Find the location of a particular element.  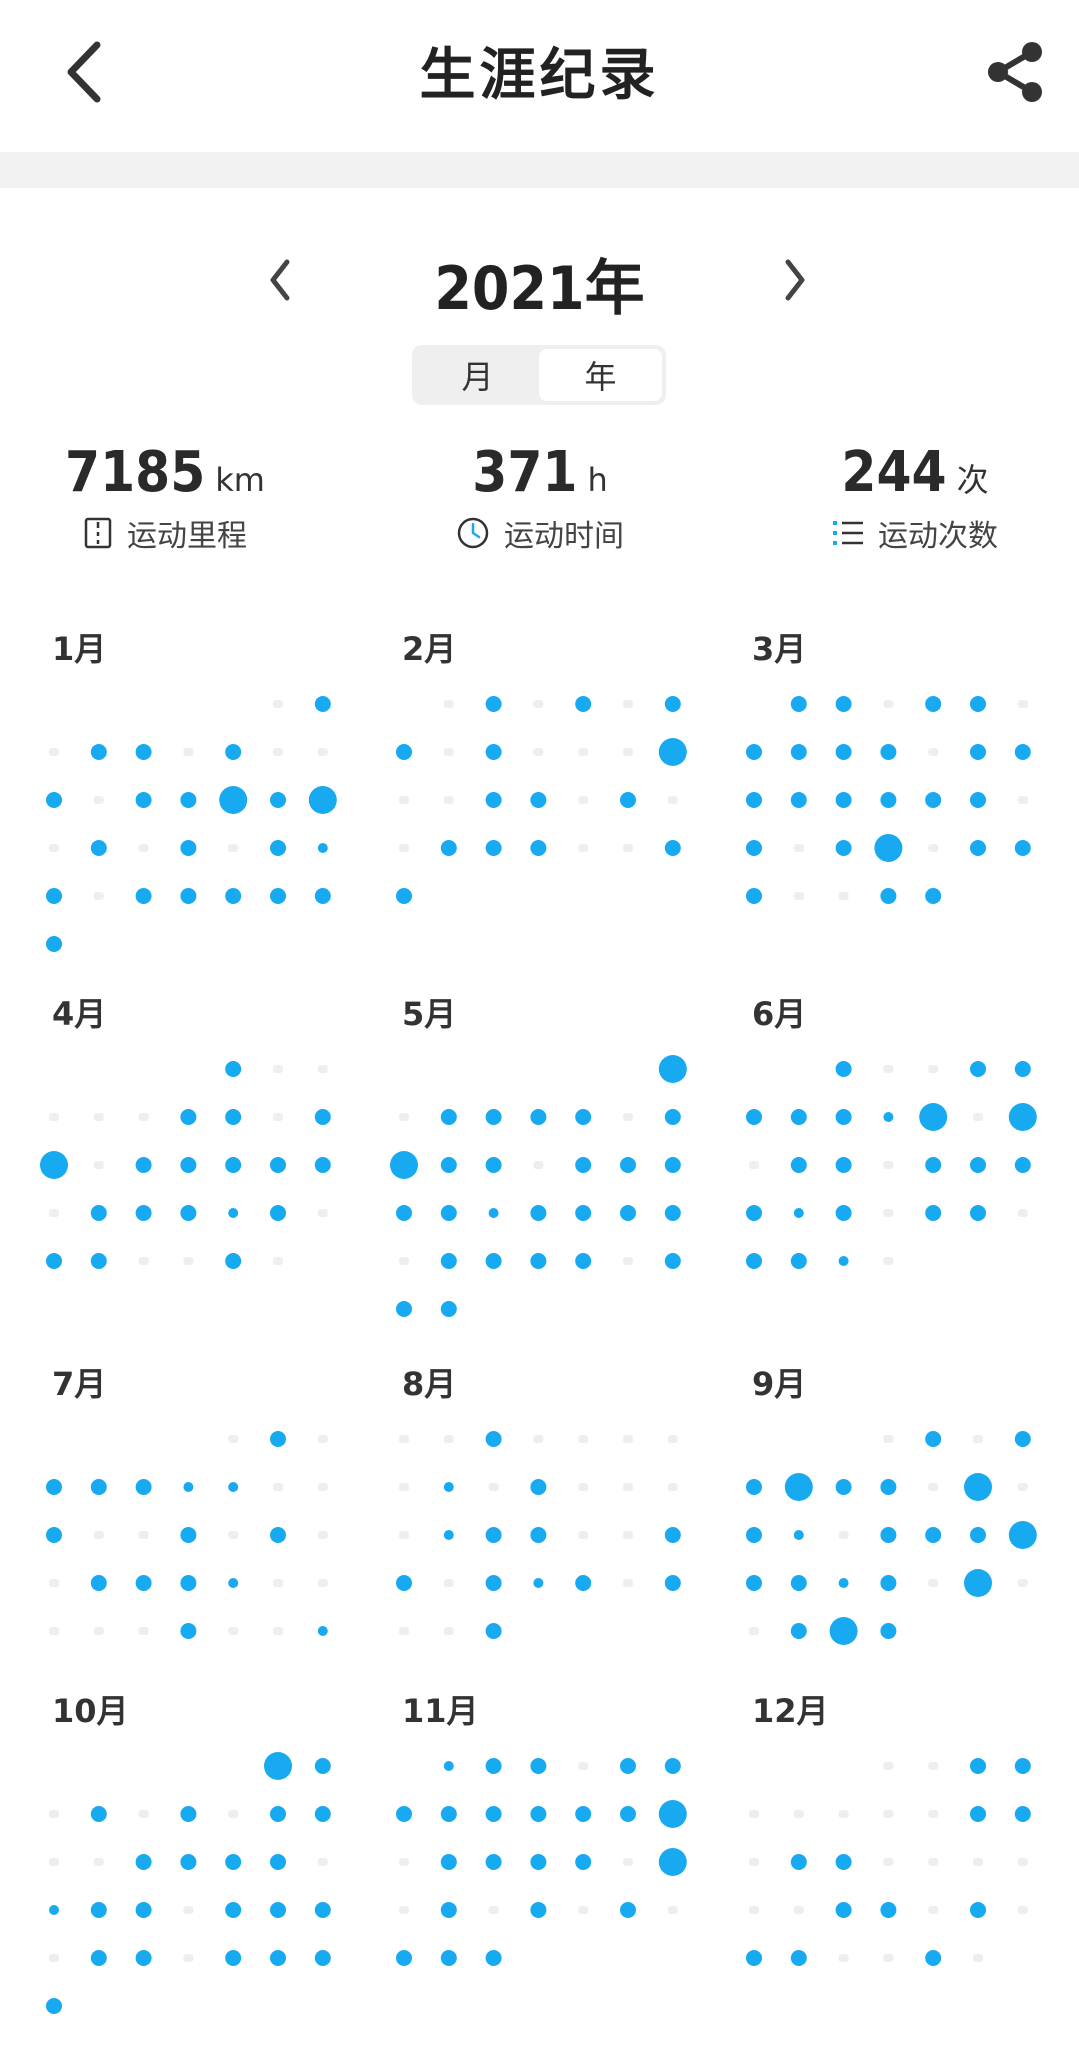

tab-month: 月 is located at coordinates (477, 377).